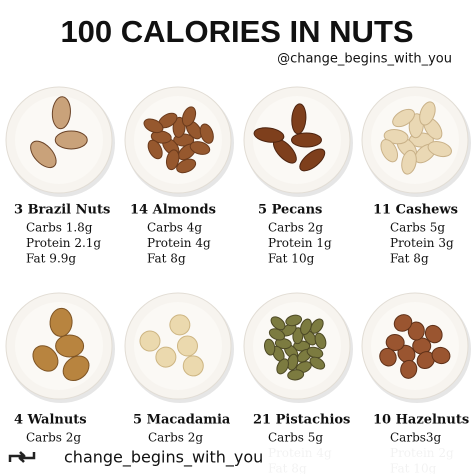 The width and height of the screenshot is (474, 474). Describe the element at coordinates (301, 420) in the screenshot. I see `item-name: 21 Pistachios` at that location.